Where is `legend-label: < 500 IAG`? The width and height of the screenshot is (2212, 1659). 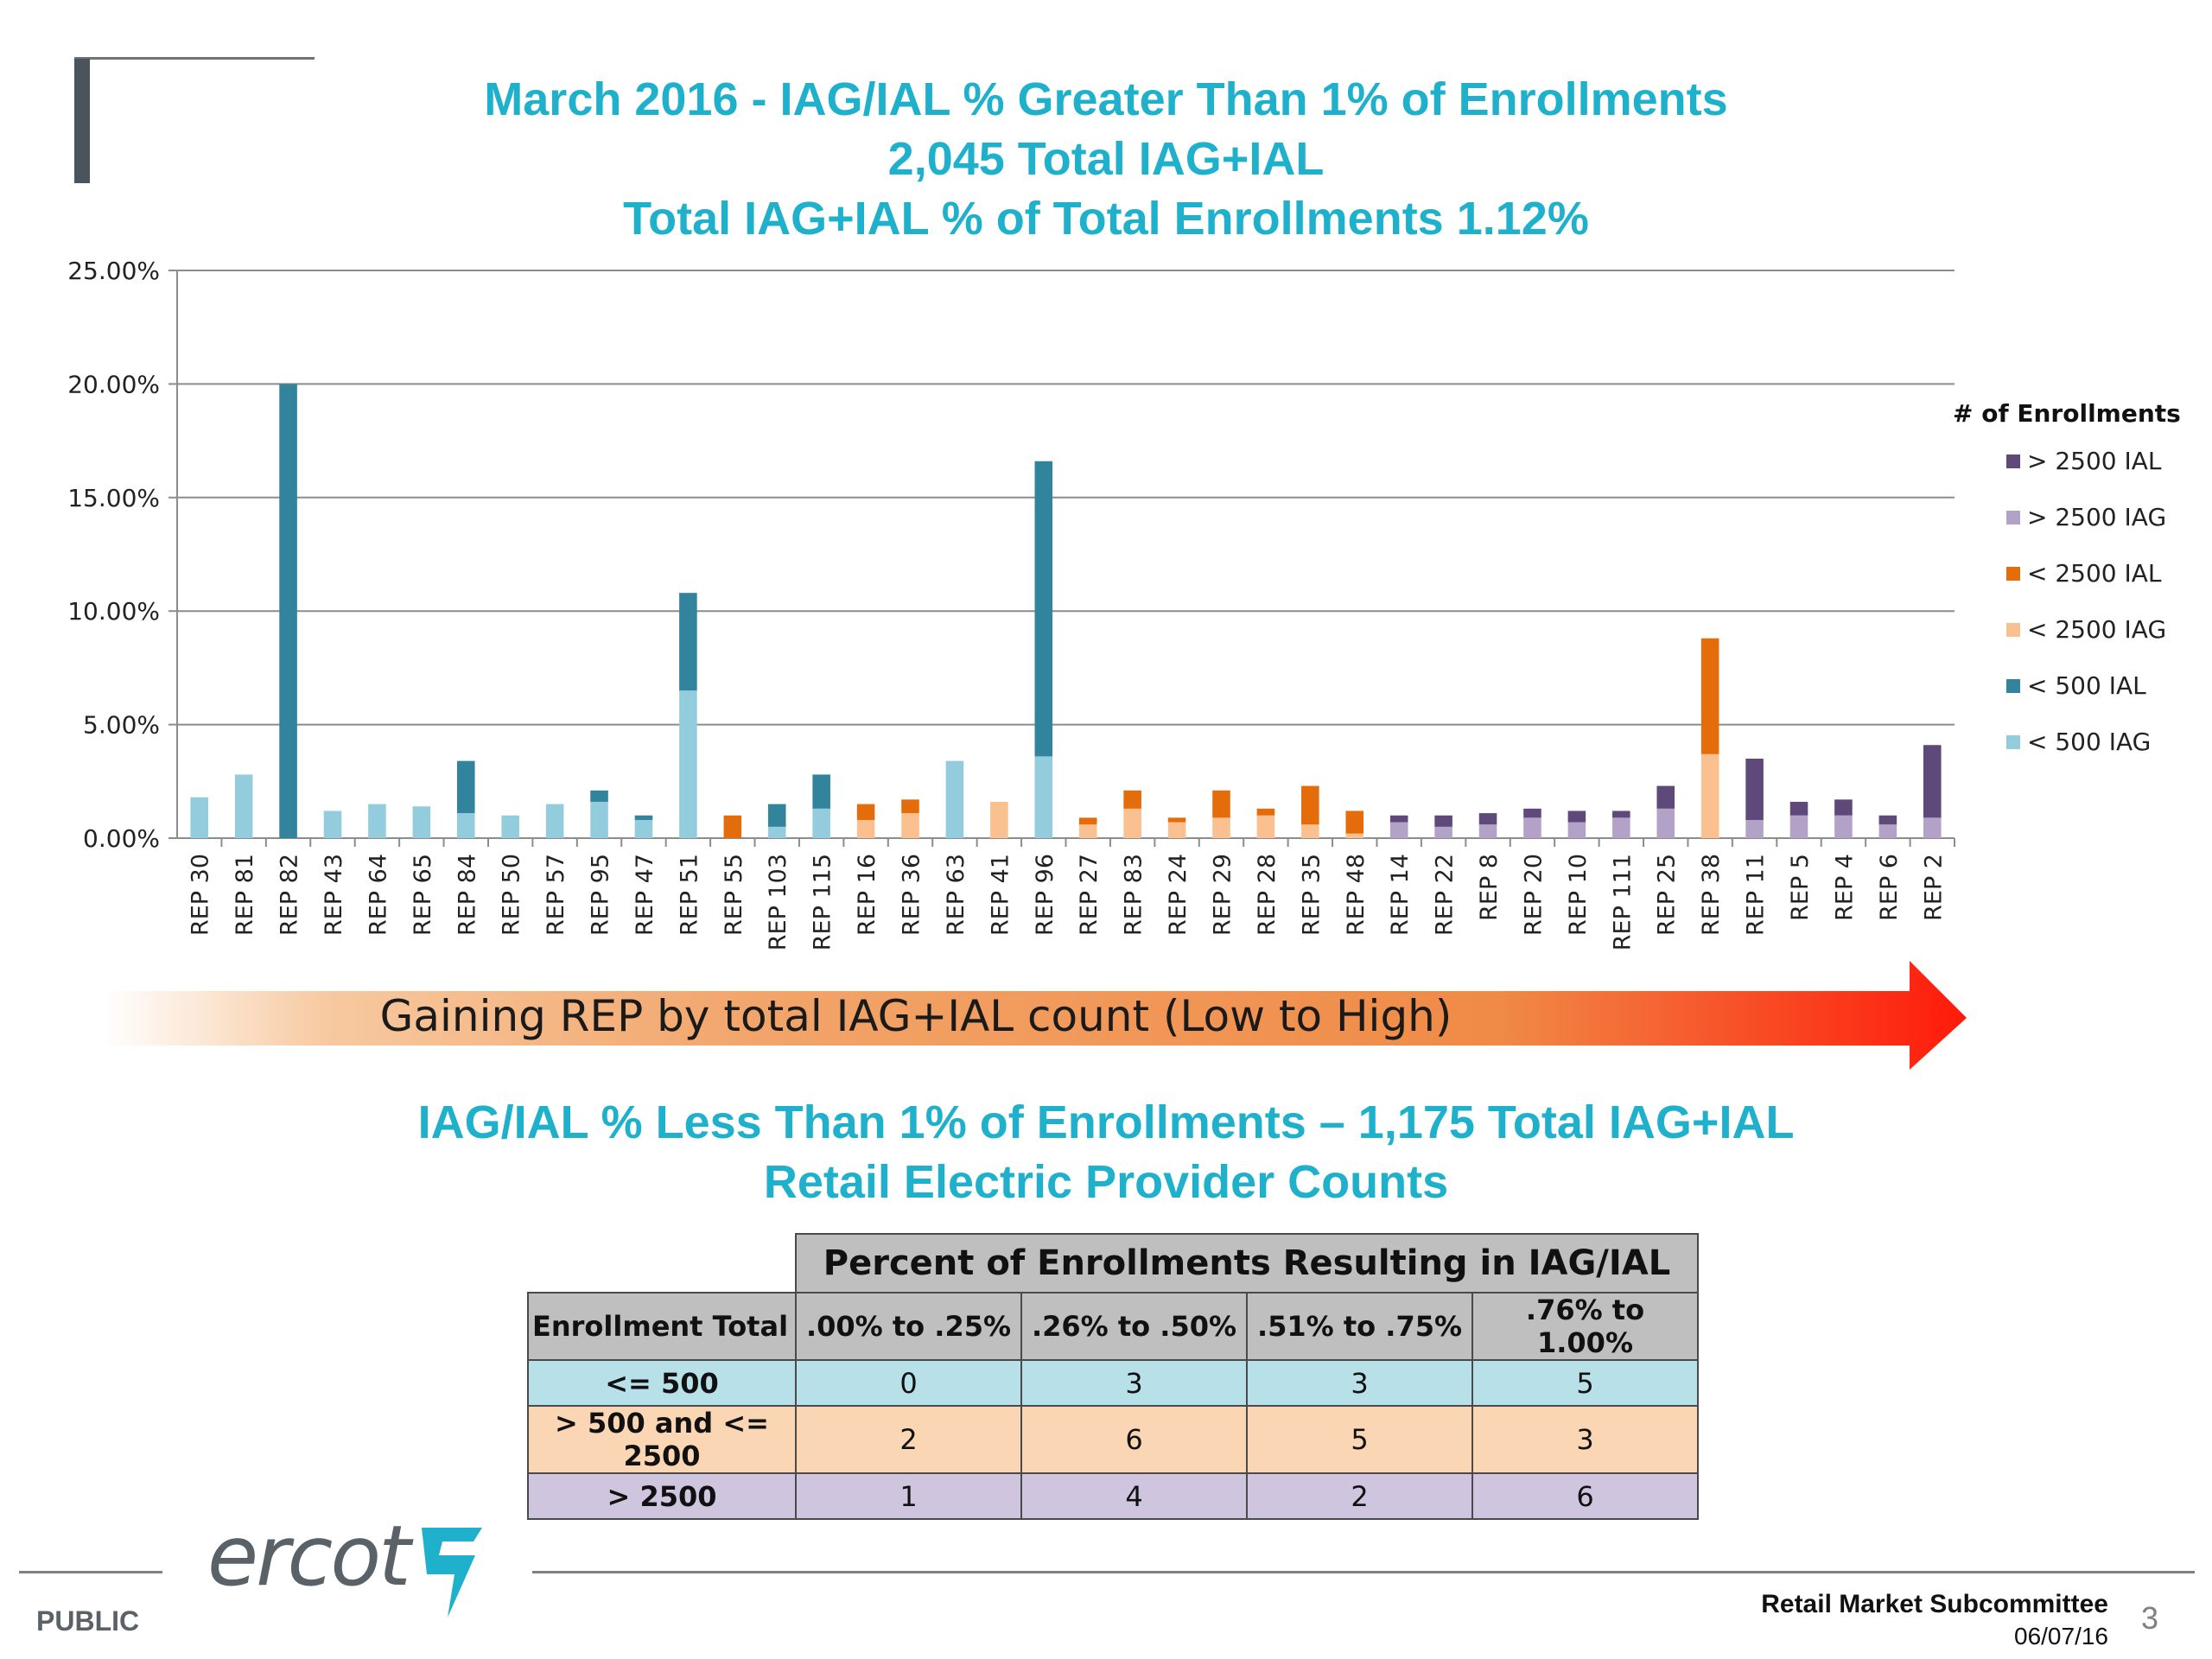
legend-label: < 500 IAG is located at coordinates (2089, 742).